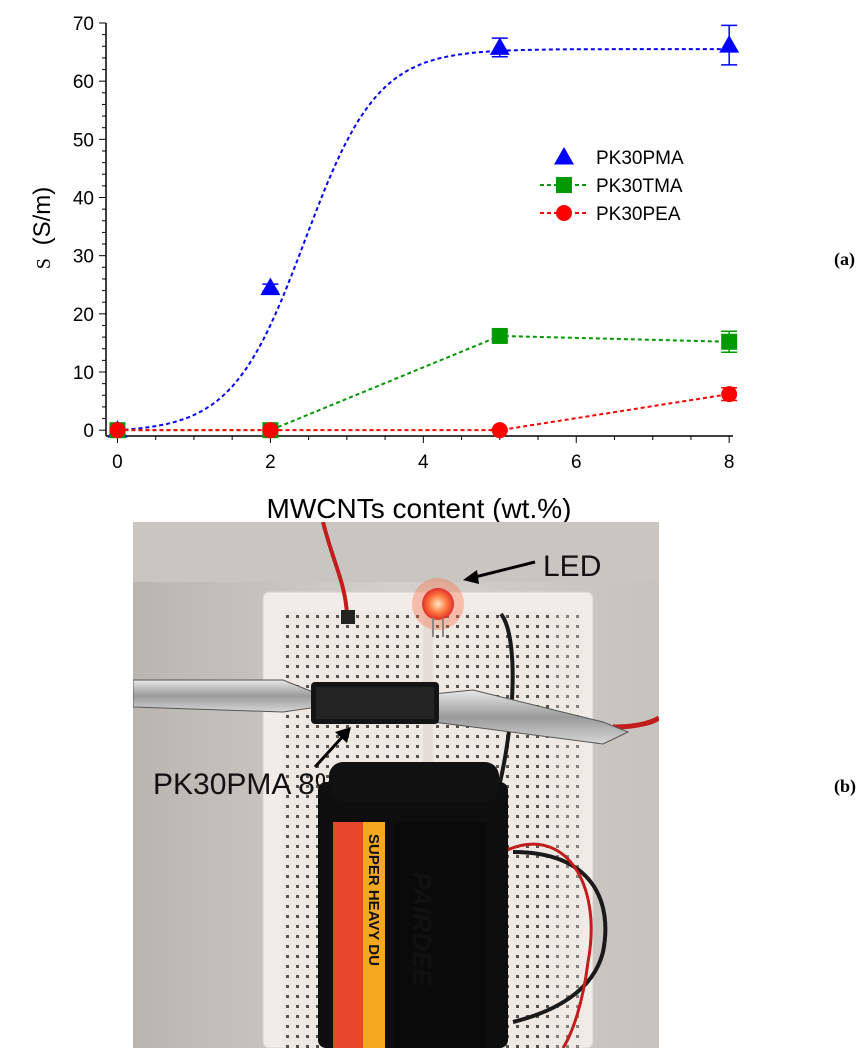  I want to click on battery-logo-text: PAIRDEE, so click(422, 929).